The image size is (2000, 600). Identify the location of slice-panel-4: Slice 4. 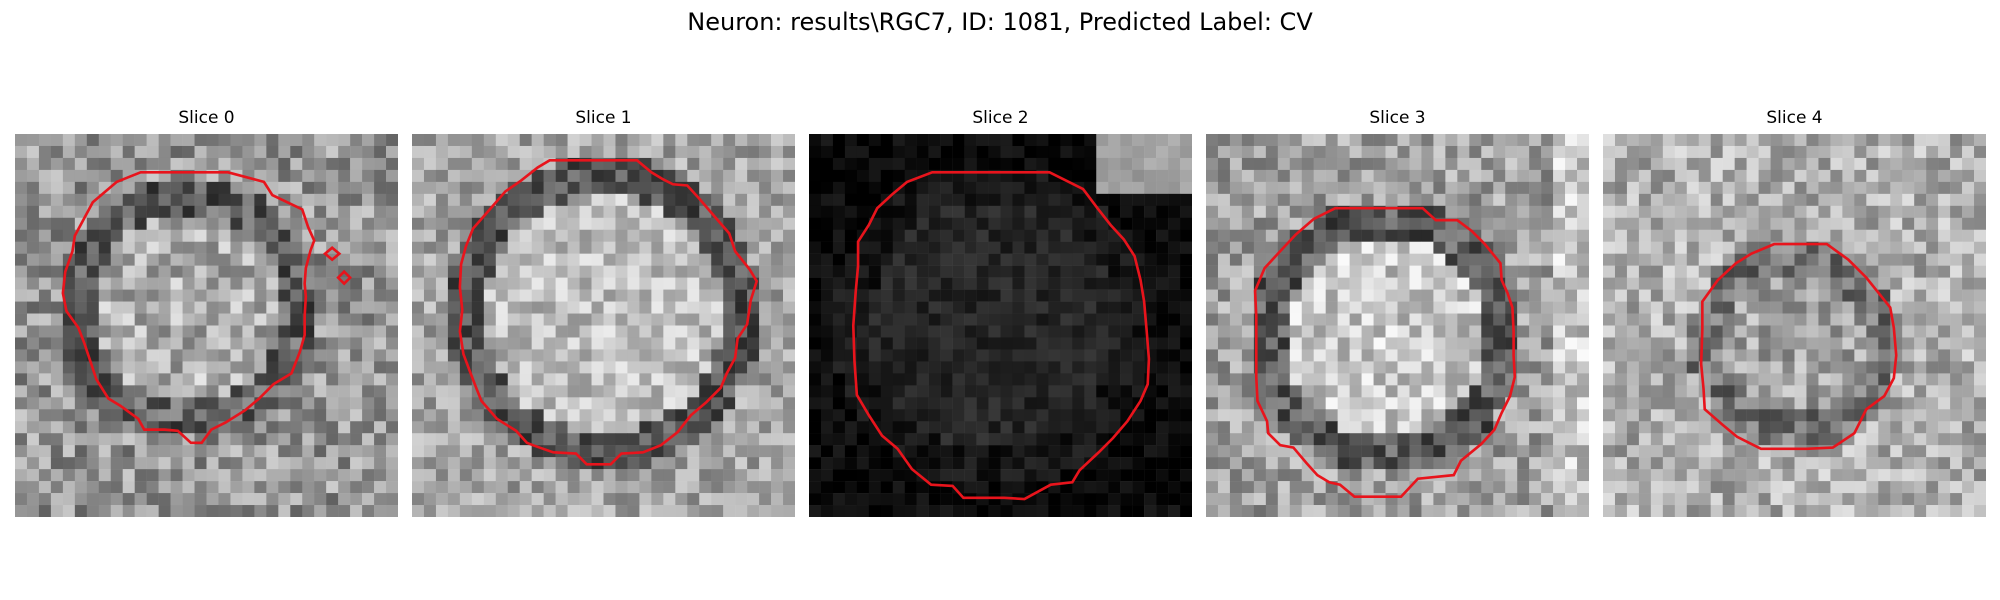
(1794, 311).